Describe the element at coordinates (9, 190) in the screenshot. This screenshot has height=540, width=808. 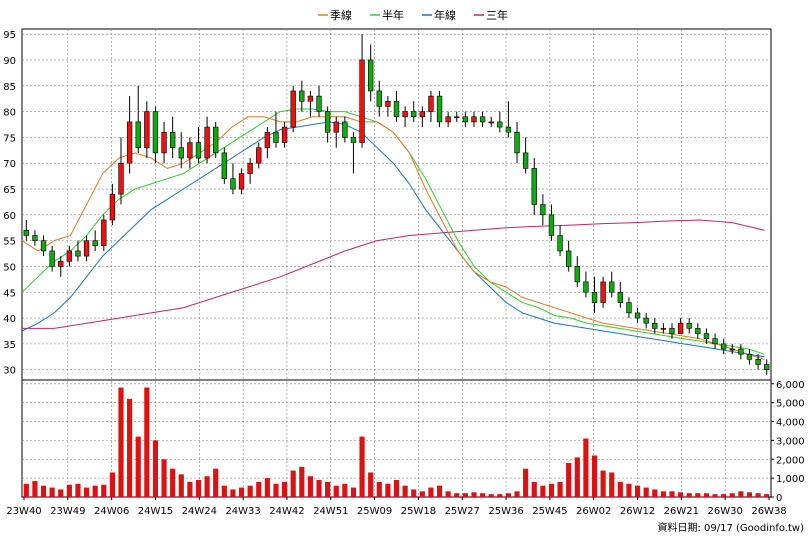
I see `price-tick-label: 65` at that location.